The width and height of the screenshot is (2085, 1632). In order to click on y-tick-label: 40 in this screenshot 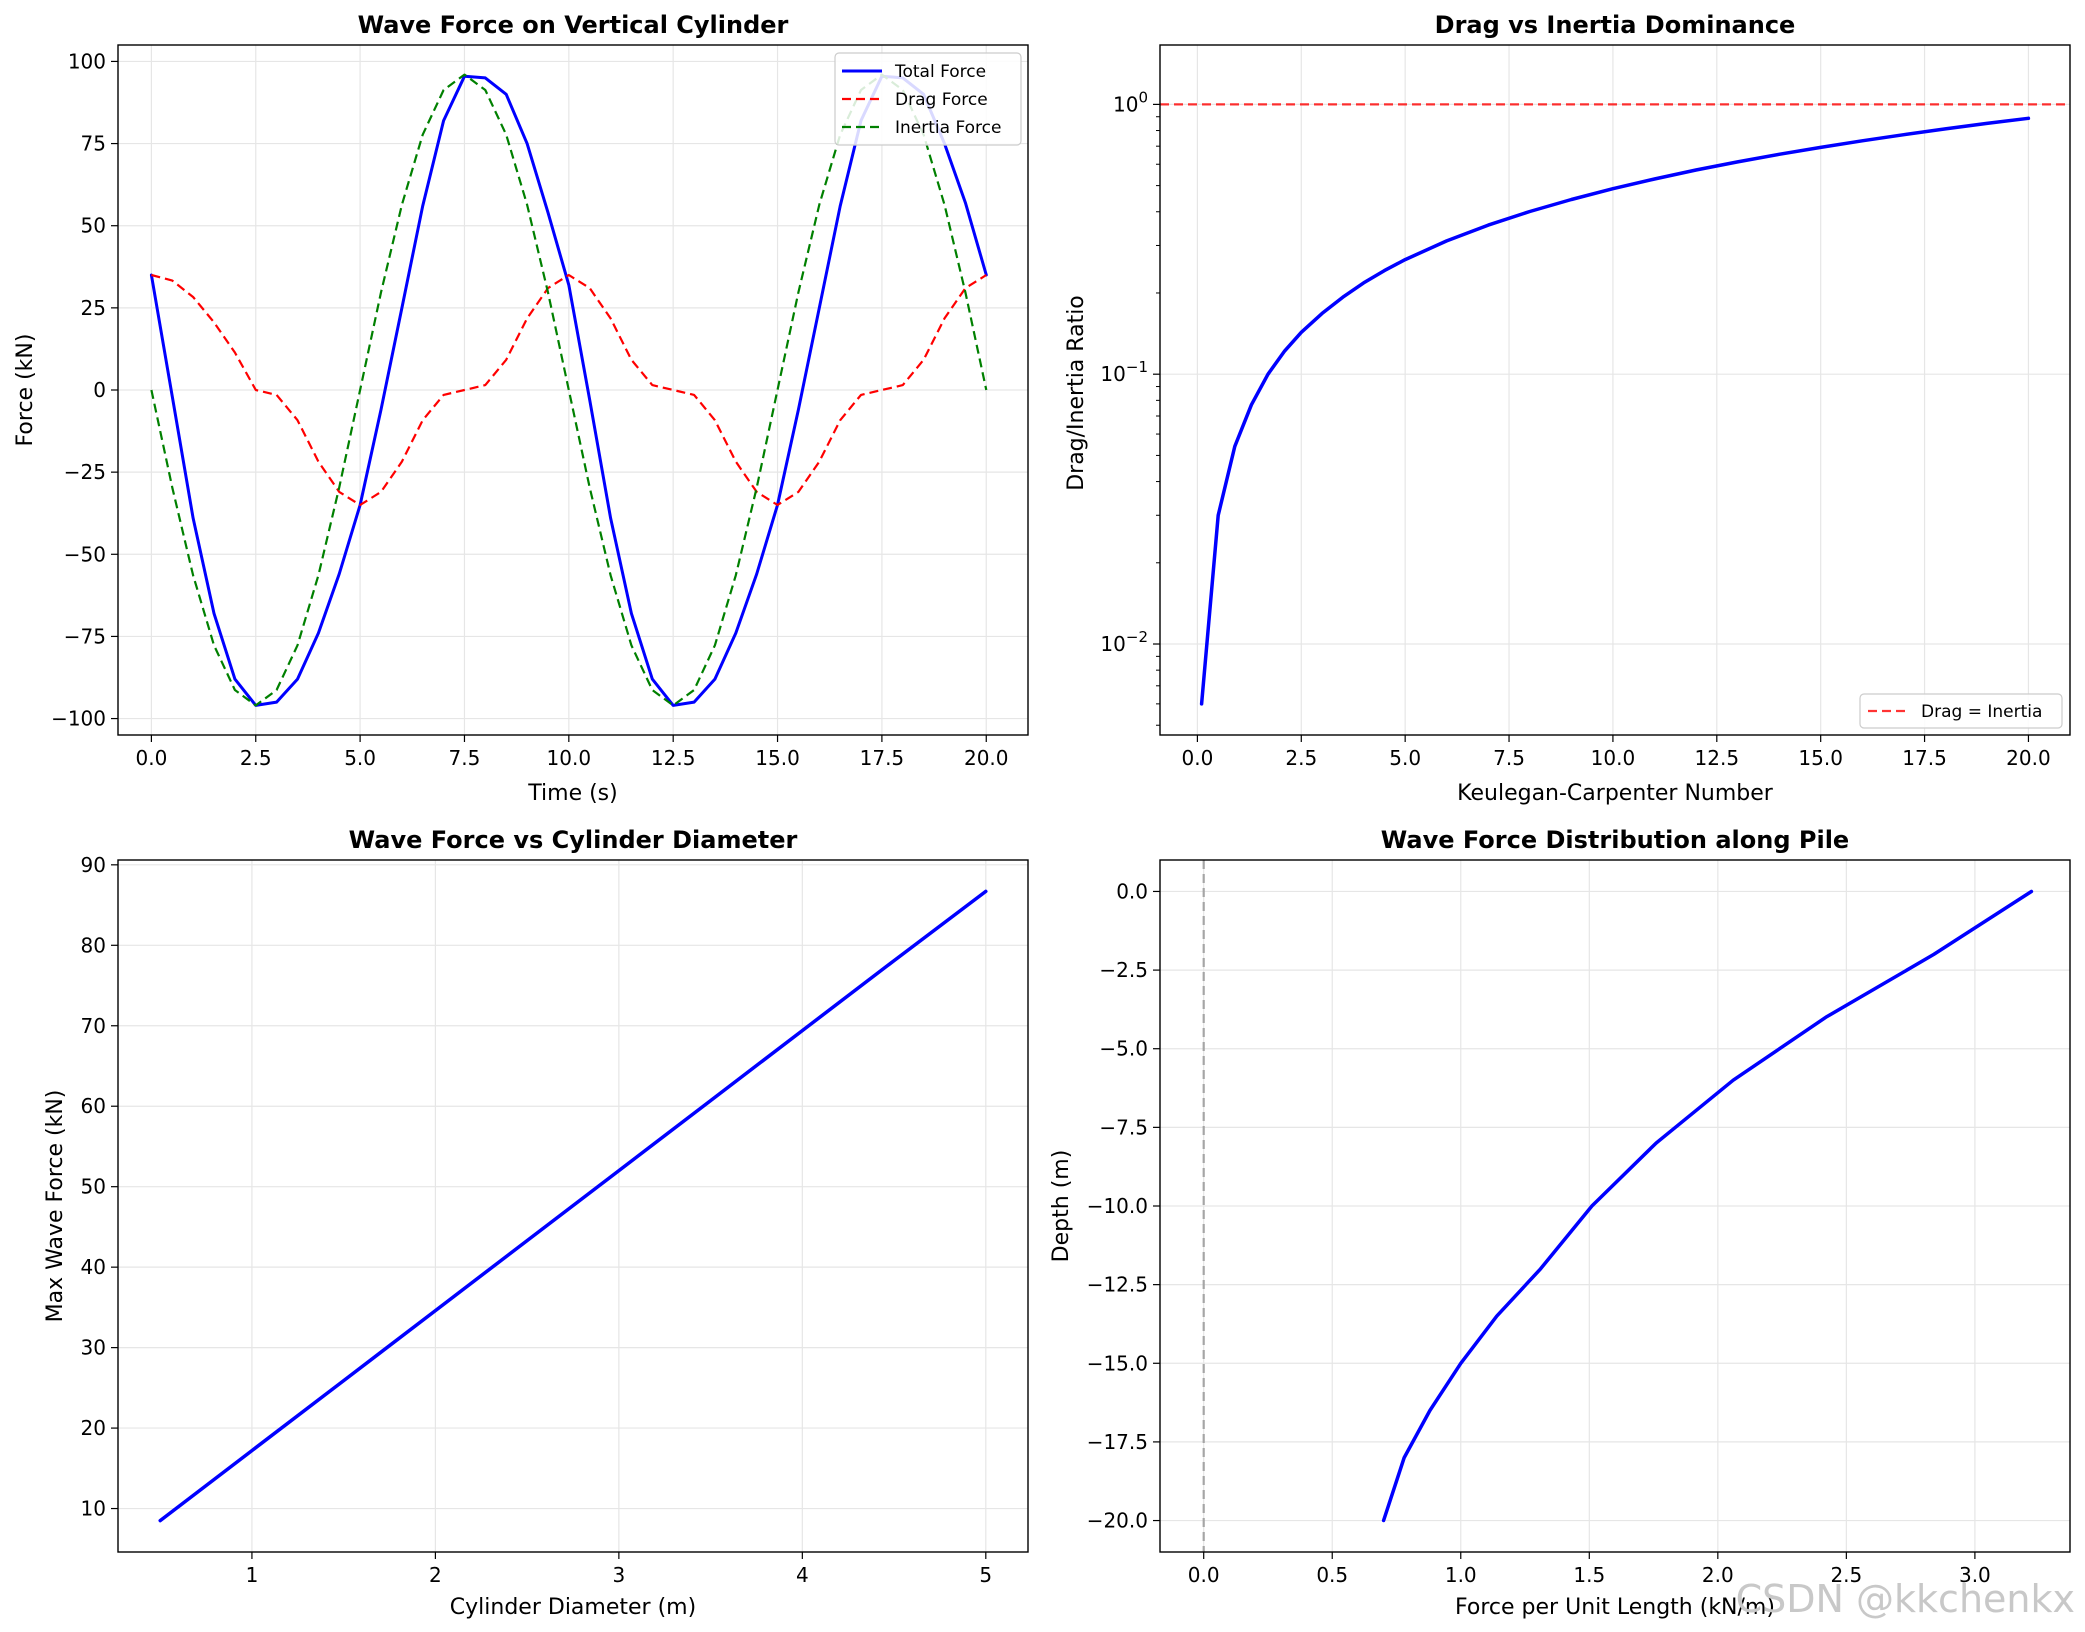, I will do `click(93, 1267)`.